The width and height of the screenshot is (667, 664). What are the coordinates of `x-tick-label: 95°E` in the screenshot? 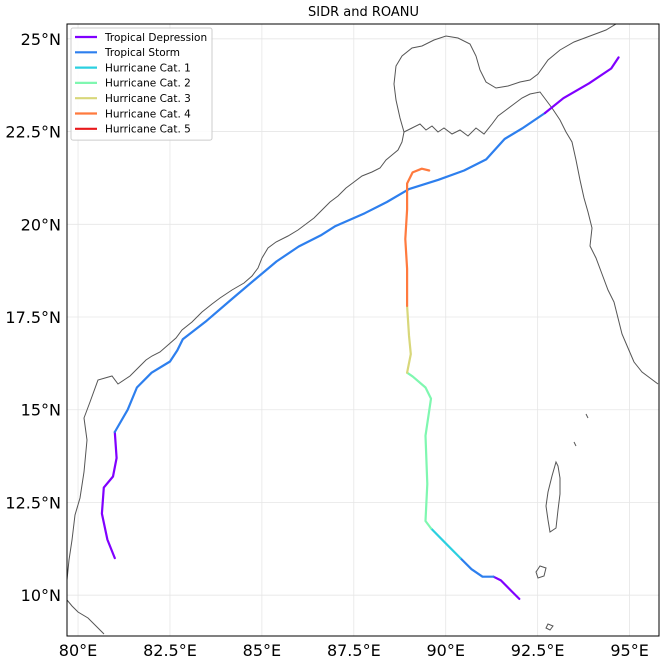 It's located at (629, 650).